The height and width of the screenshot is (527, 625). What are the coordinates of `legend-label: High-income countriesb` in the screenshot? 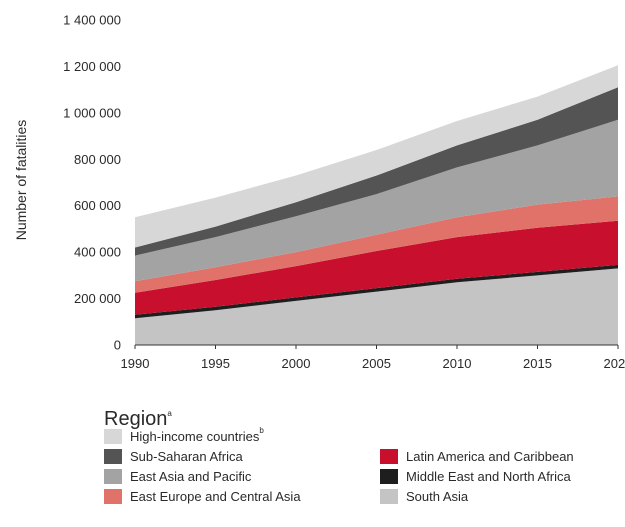 It's located at (197, 435).